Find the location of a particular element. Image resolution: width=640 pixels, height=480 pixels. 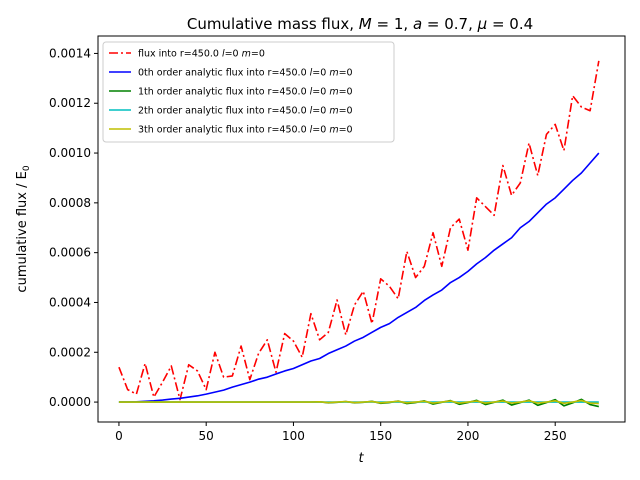

legend-label-0: flux into r=450.0 l=0 m=0 is located at coordinates (201, 54).